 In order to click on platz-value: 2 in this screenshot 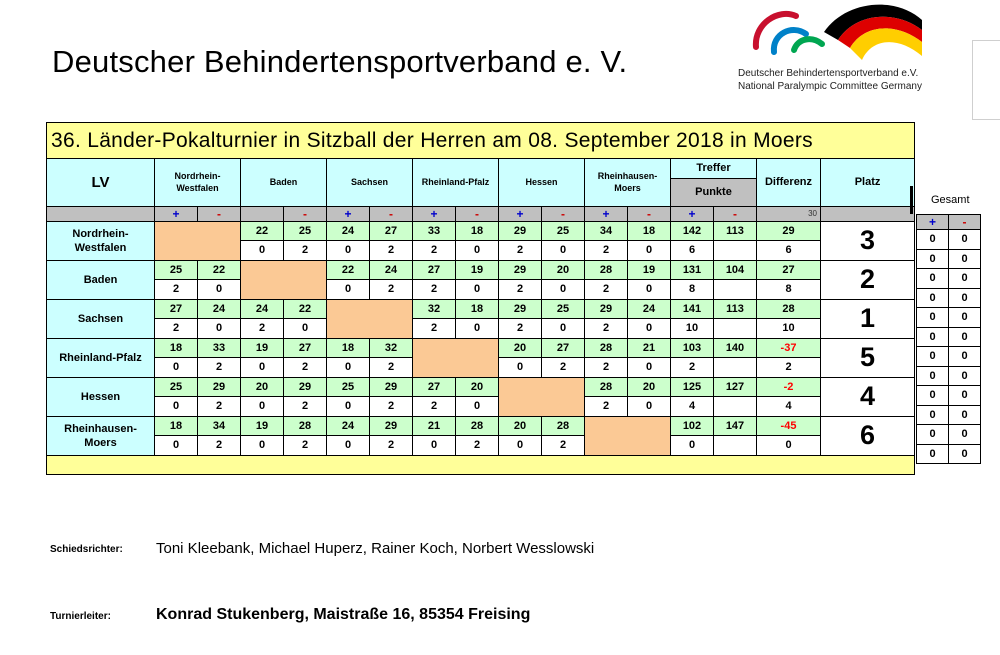, I will do `click(867, 279)`.